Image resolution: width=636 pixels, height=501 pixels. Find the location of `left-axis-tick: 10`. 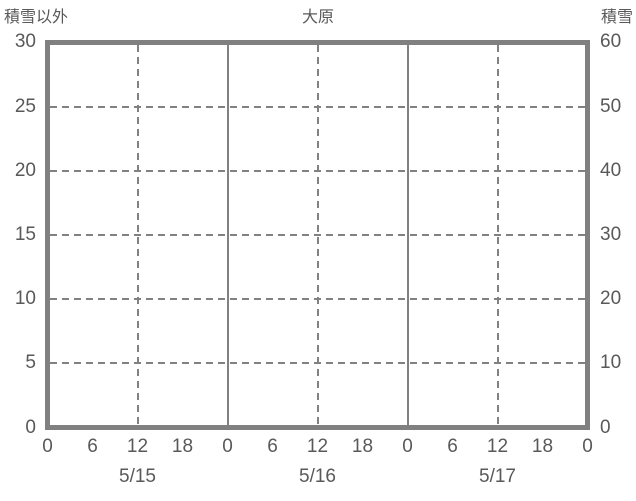

left-axis-tick: 10 is located at coordinates (25, 298).